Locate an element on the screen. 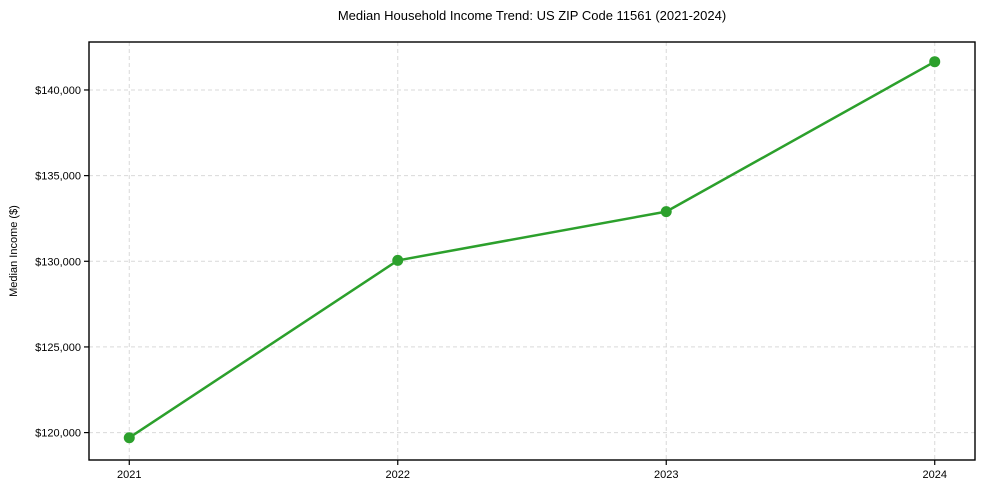 This screenshot has width=989, height=490. x-tick-label: 2024 is located at coordinates (934, 475).